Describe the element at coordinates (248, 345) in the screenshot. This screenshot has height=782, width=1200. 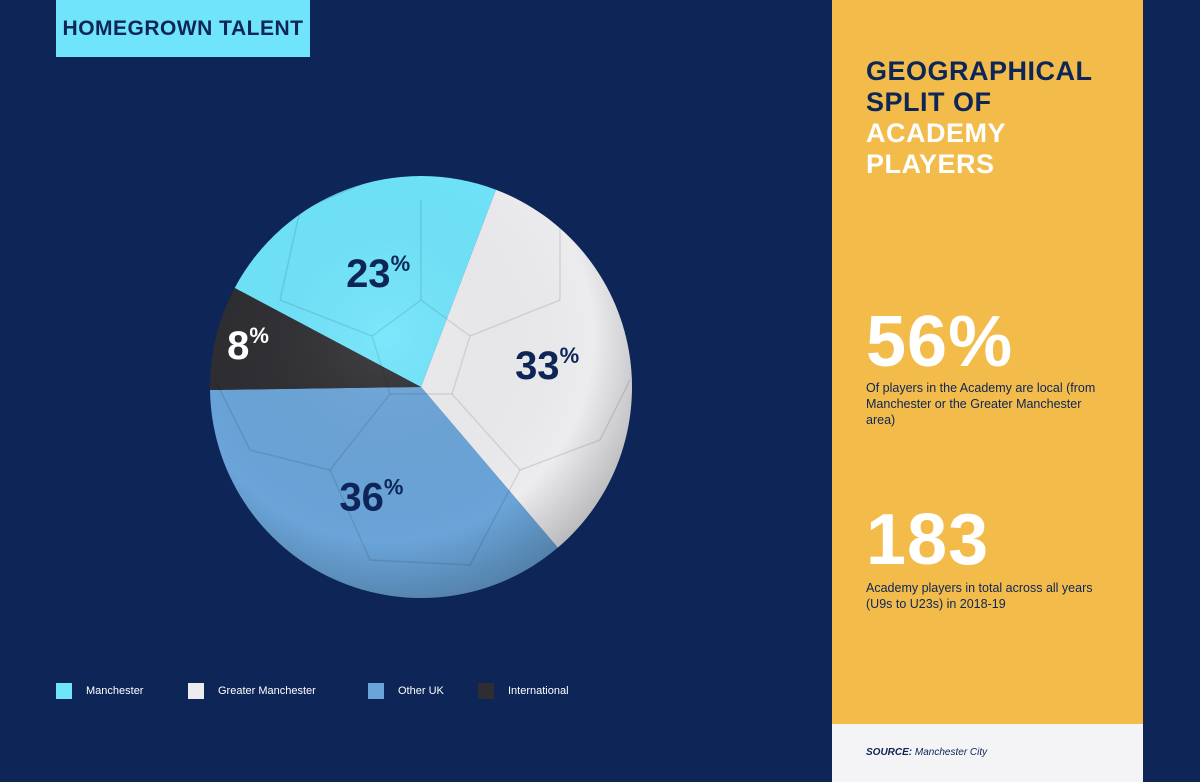
I see `slice-label-international: 8%` at that location.